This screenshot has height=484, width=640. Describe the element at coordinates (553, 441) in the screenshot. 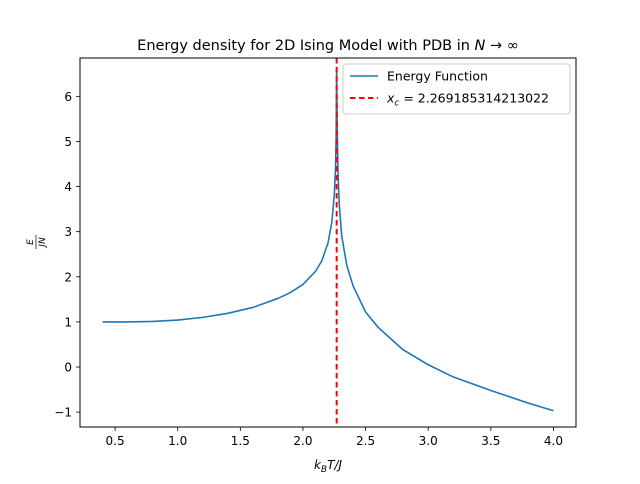

I see `x-tick-label: 4.0` at that location.